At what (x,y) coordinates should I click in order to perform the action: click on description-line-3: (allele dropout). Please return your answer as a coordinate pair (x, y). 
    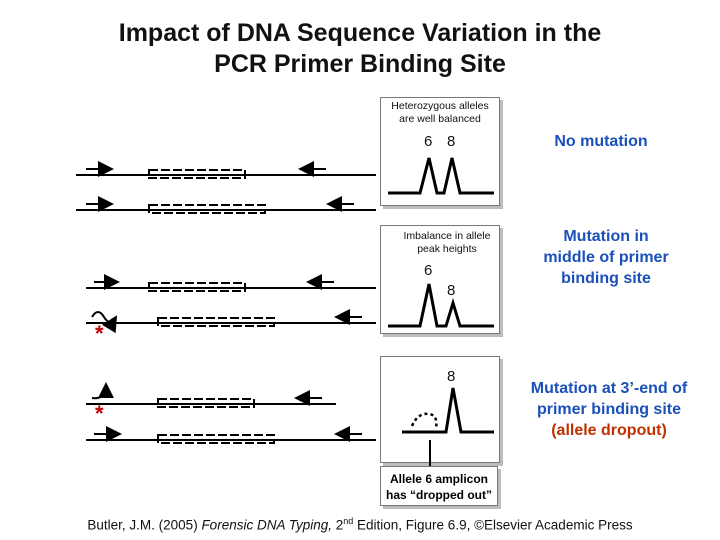
    Looking at the image, I should click on (609, 430).